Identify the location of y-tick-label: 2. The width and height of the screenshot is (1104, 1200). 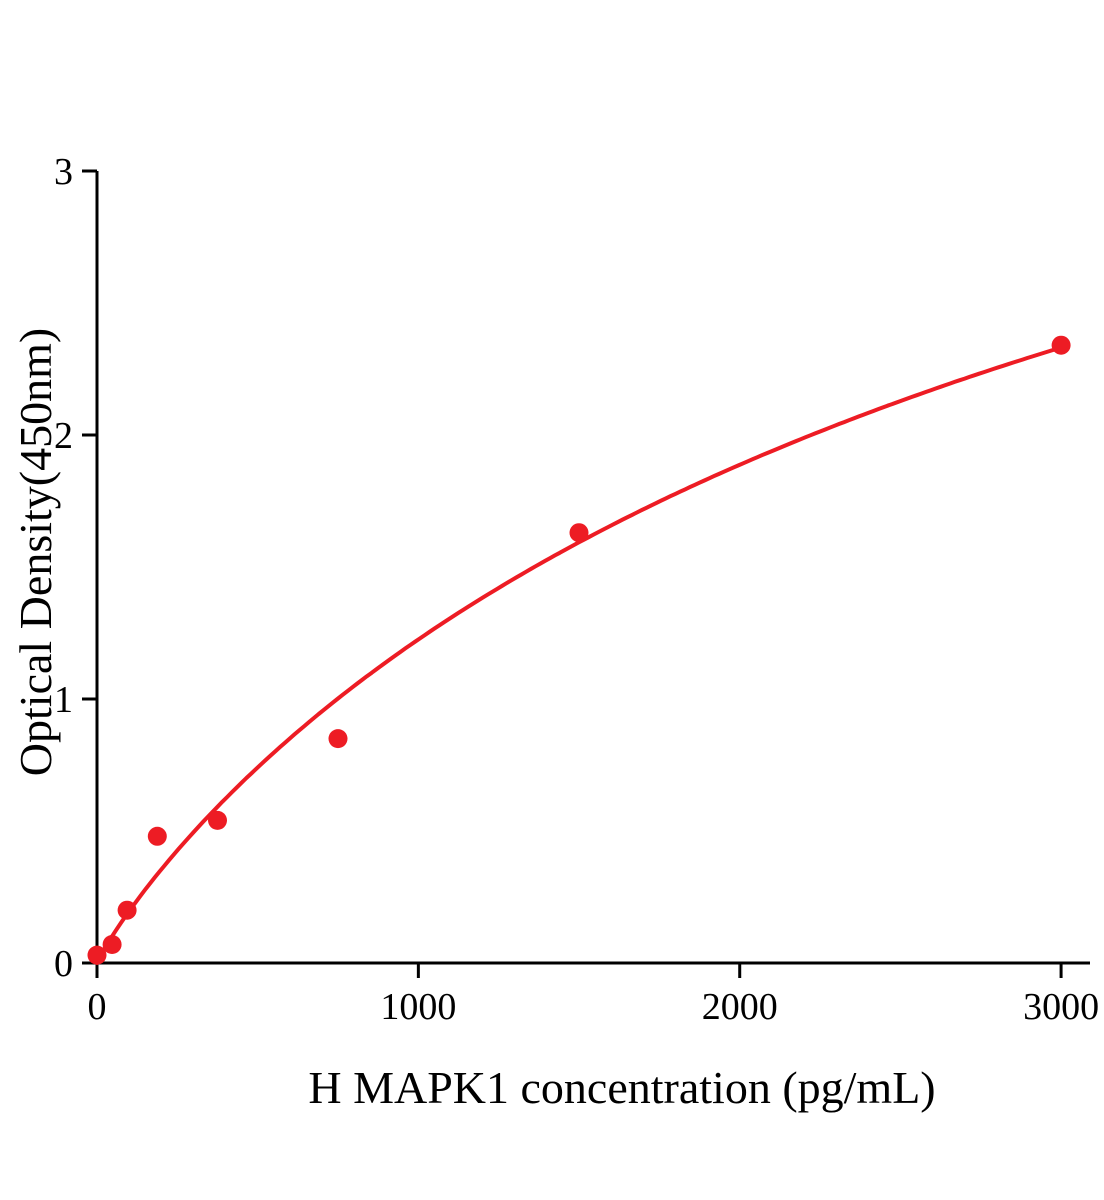
(63, 436).